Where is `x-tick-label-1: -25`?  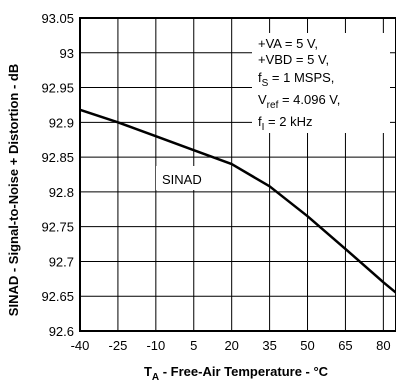 x-tick-label-1: -25 is located at coordinates (118, 345).